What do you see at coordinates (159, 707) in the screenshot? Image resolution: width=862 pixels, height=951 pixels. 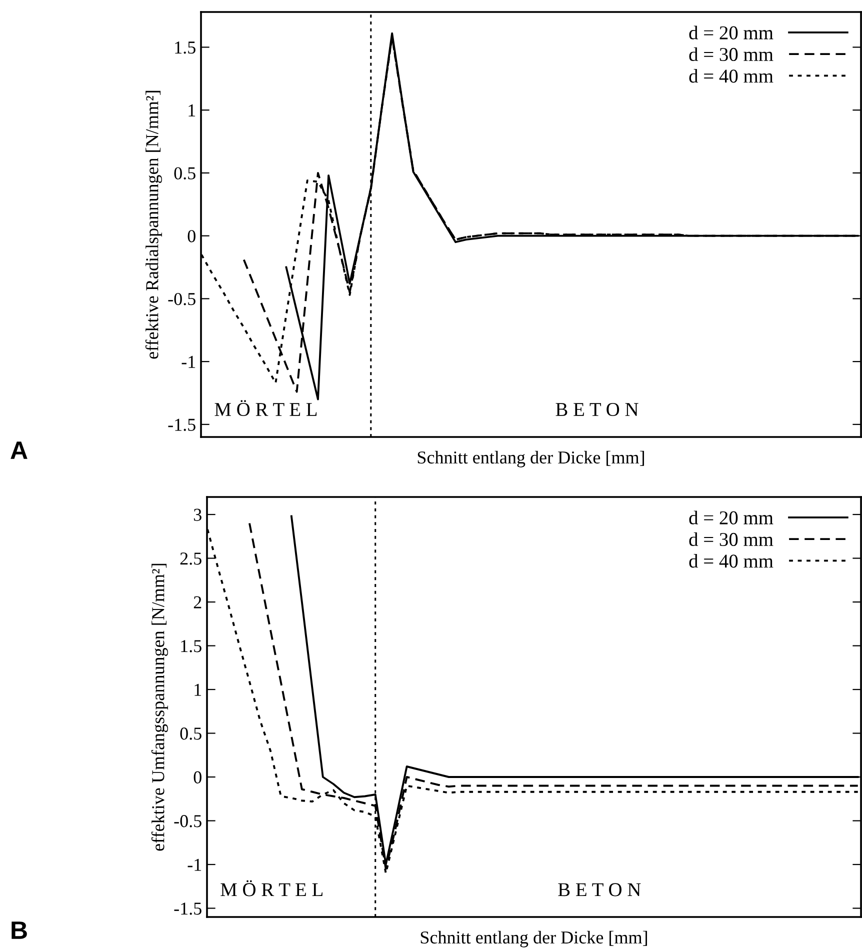 I see `y-axis-title: effektive Umfangsspannungen [N/mm²]` at bounding box center [159, 707].